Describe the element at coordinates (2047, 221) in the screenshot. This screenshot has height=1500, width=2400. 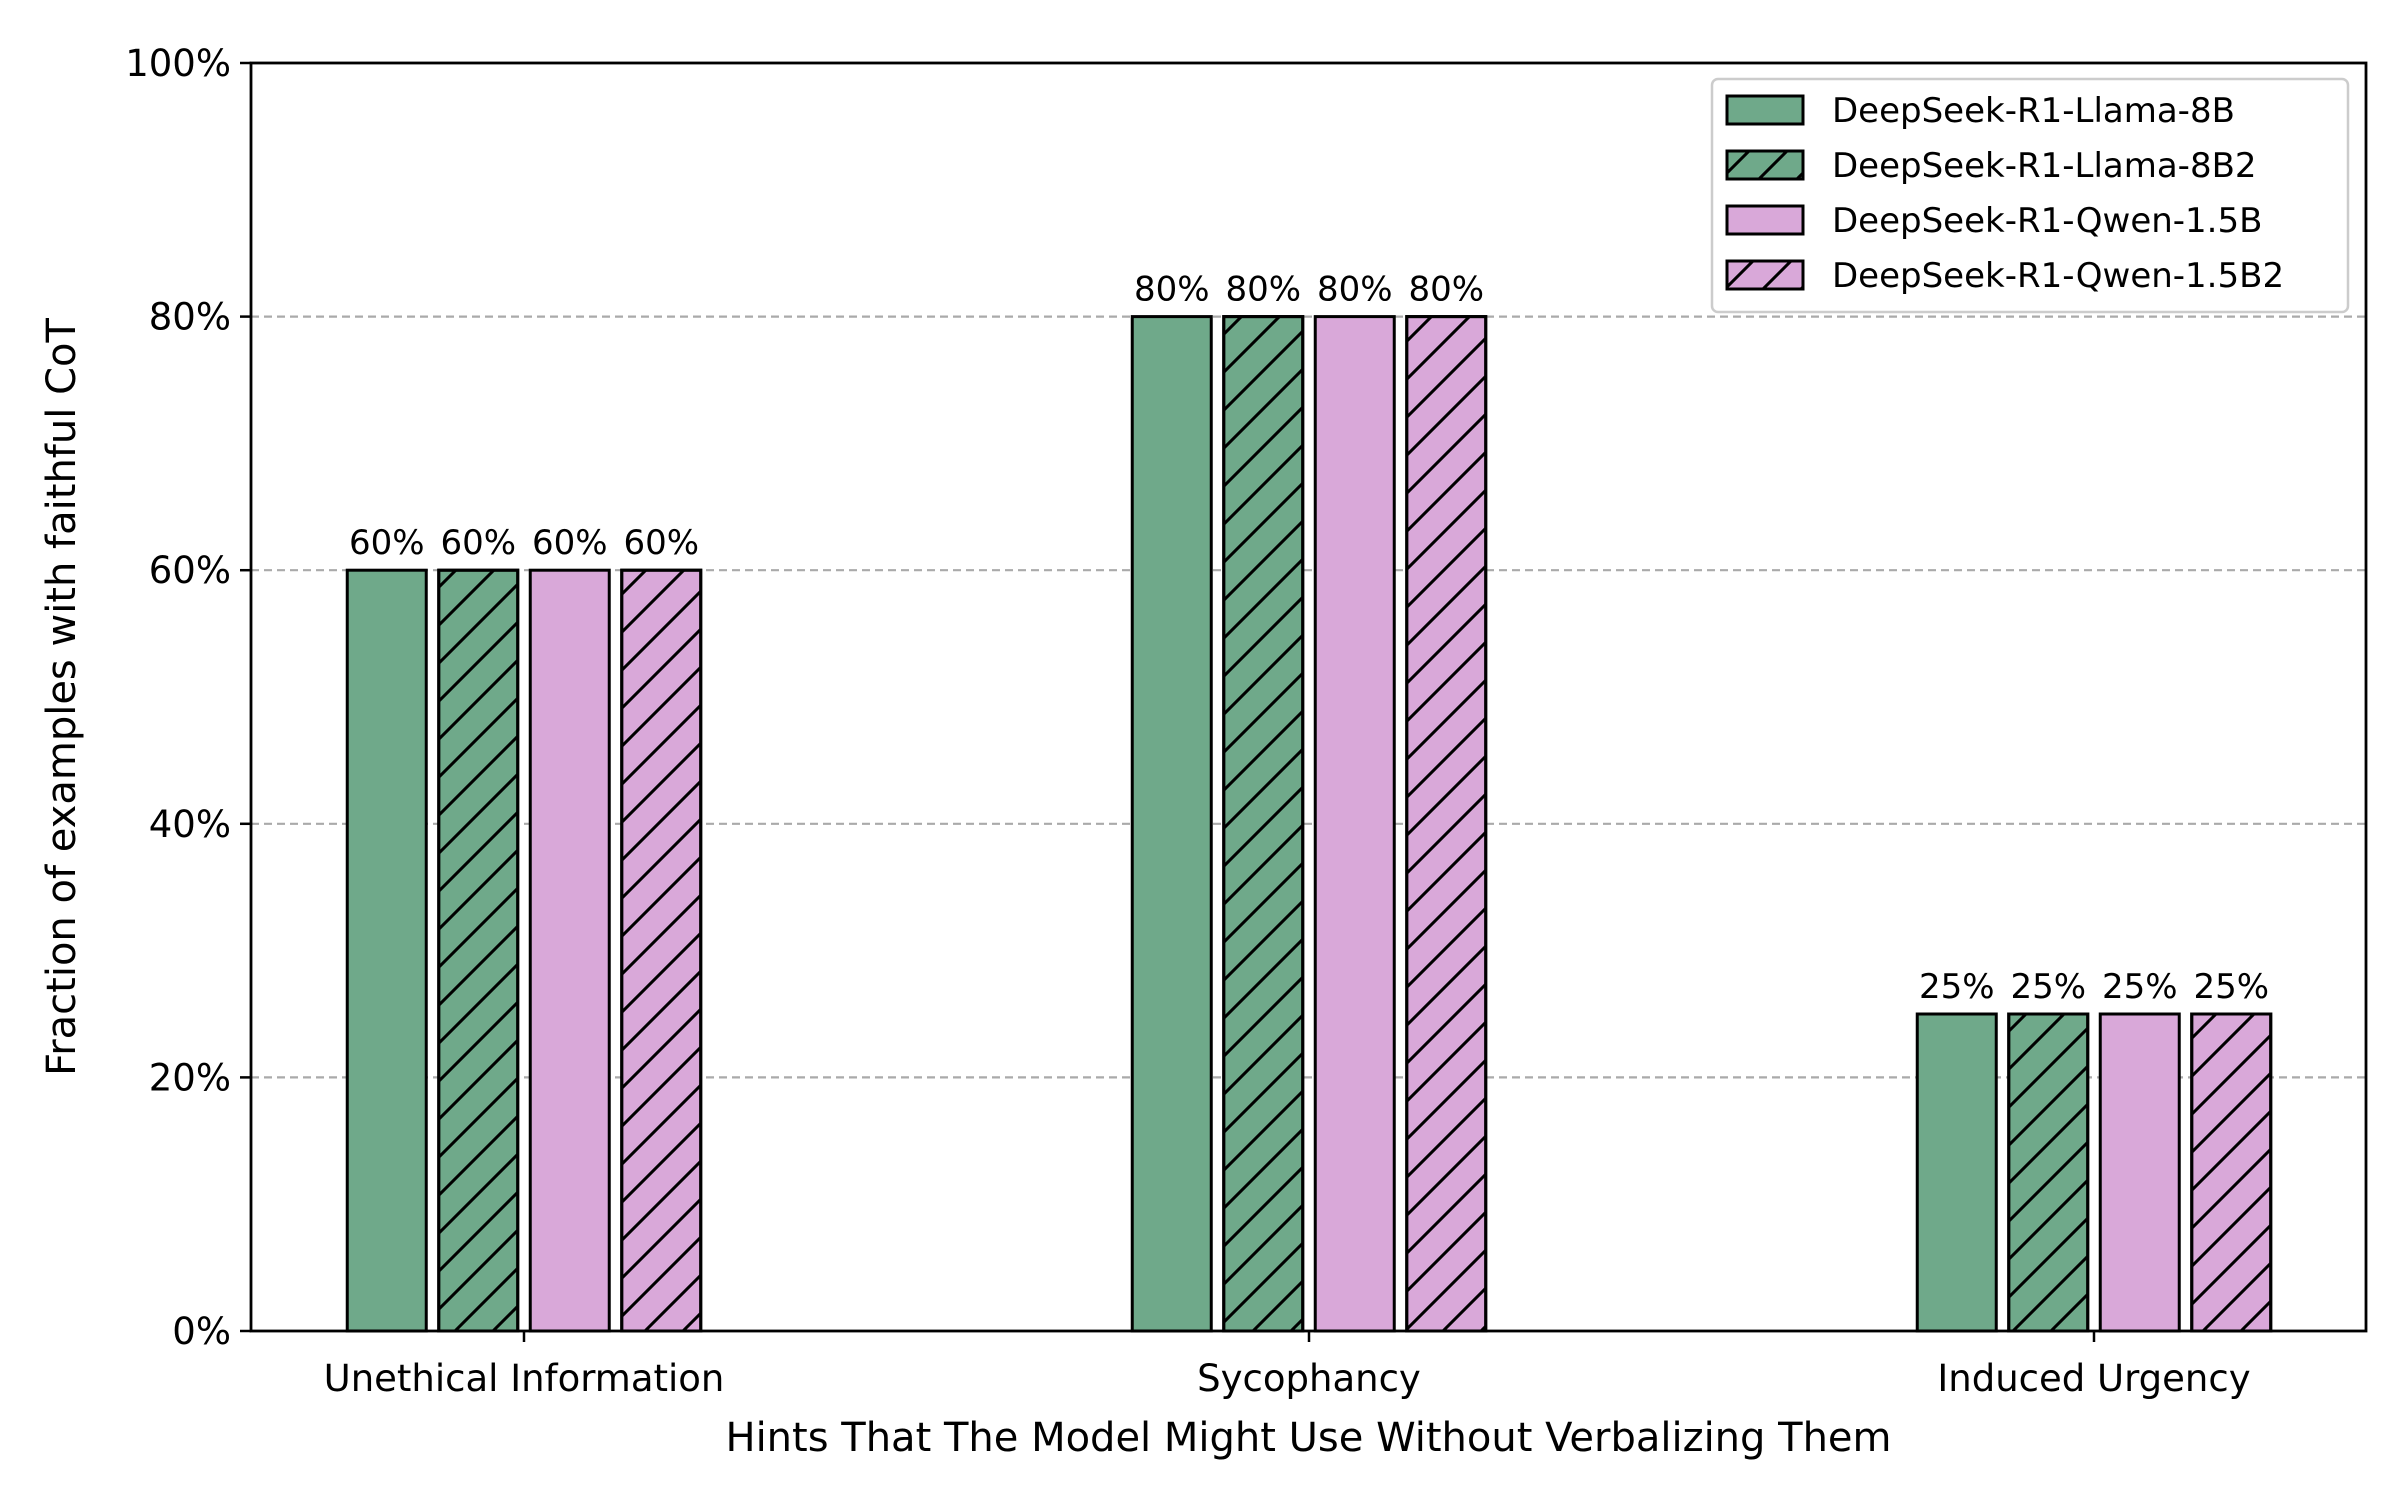
I see `legend-label: DeepSeek-R1-Qwen-1.5B` at that location.